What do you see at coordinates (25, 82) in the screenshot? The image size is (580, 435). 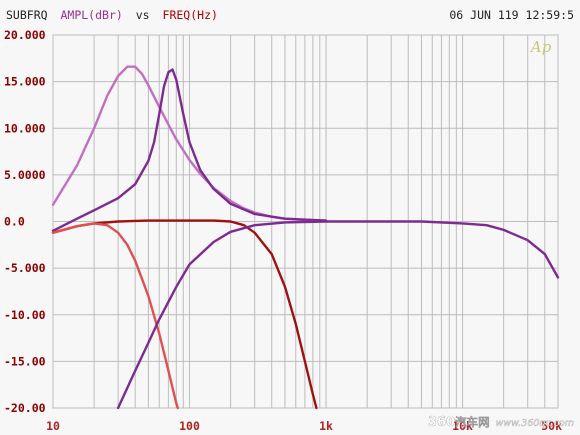 I see `y-tick-label: 15.000` at bounding box center [25, 82].